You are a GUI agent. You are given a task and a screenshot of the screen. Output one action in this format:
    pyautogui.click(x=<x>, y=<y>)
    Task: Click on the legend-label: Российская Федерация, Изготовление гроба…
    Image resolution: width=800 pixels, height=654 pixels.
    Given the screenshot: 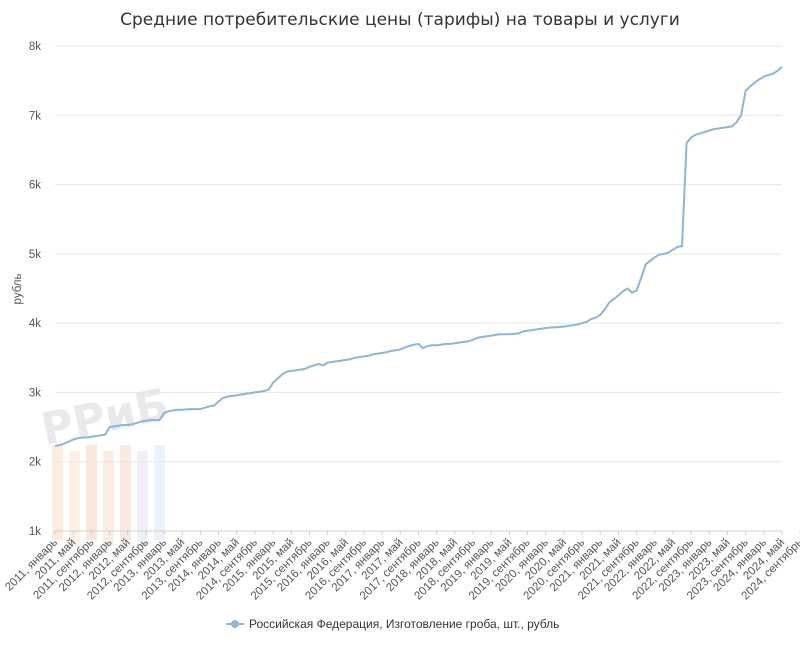 What is the action you would take?
    pyautogui.click(x=404, y=624)
    